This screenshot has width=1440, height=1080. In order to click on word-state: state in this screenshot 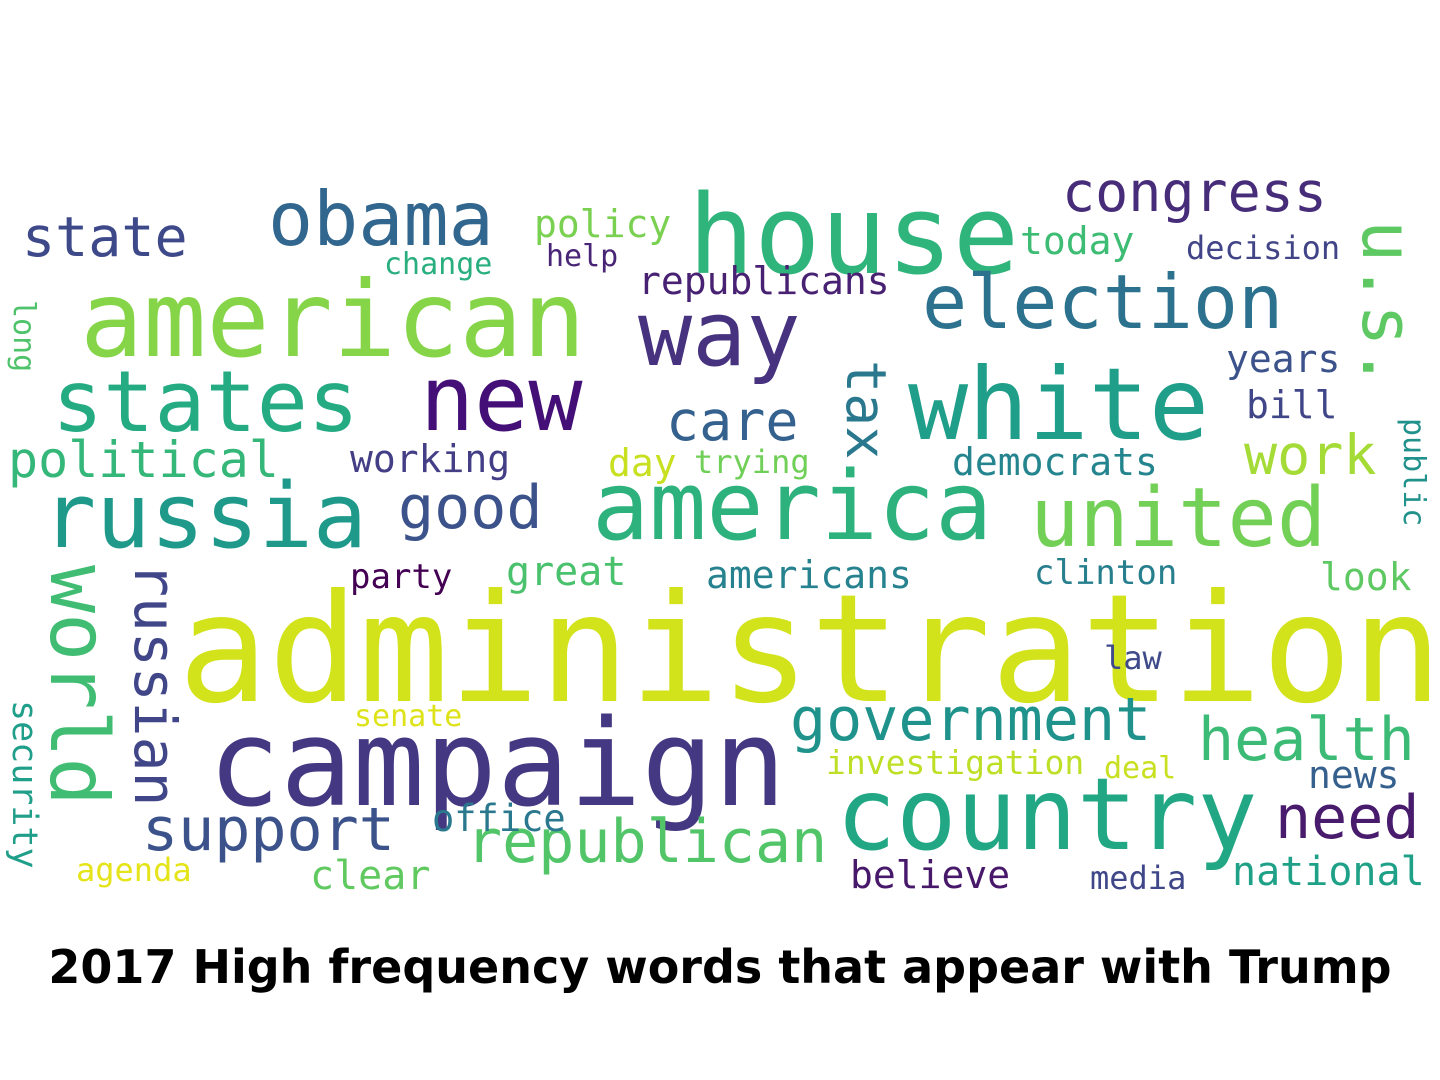, I will do `click(105, 237)`.